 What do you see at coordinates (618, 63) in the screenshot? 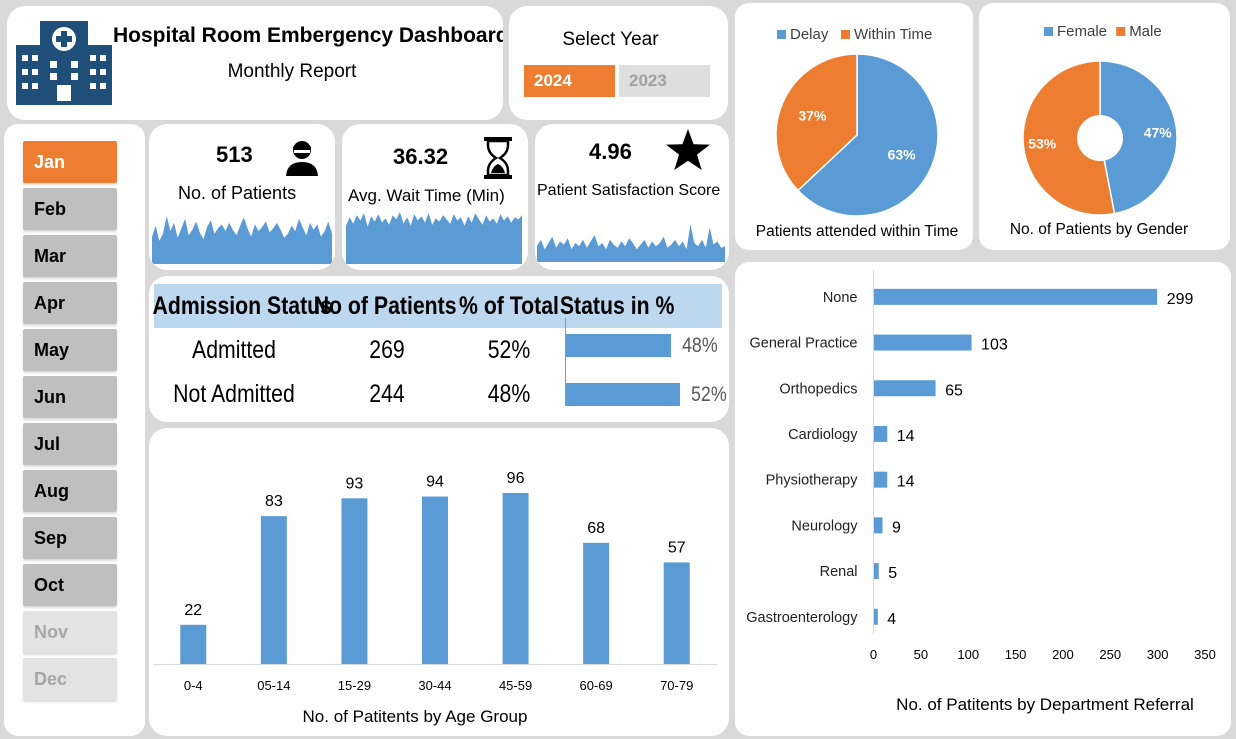
I see `year-selector-card: Select Year 2024 2023` at bounding box center [618, 63].